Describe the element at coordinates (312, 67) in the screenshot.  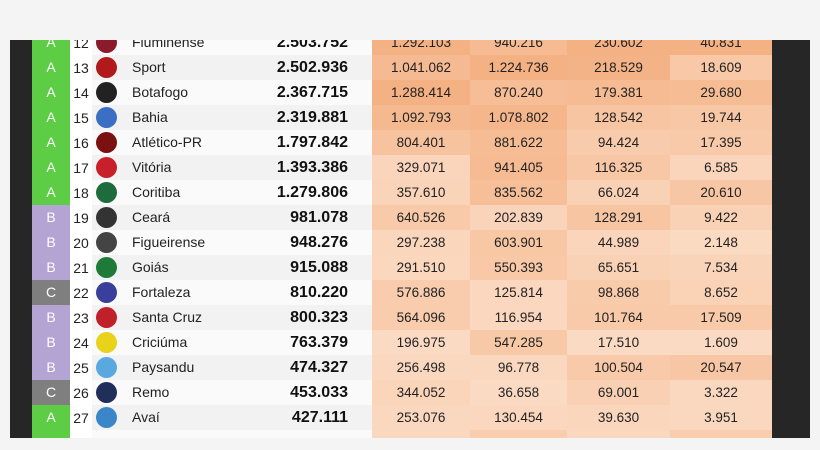
I see `total-value: 2.502.936` at that location.